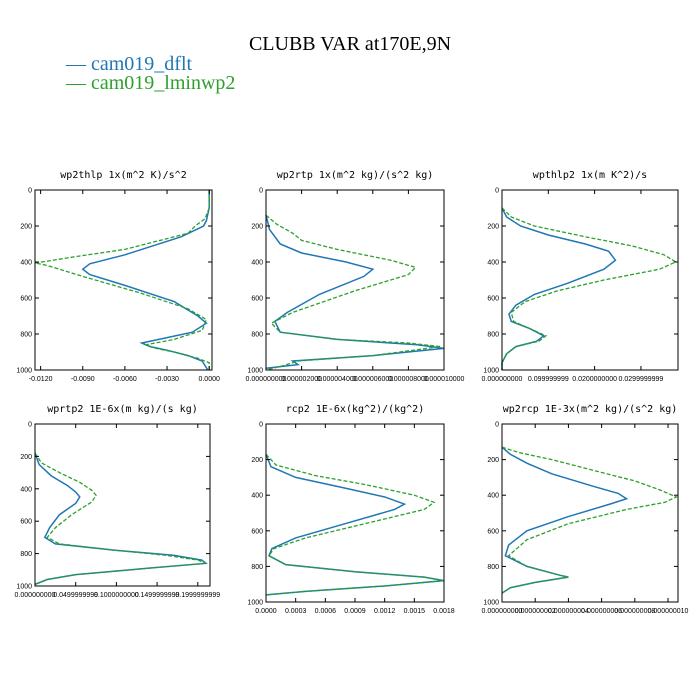 Image resolution: width=700 pixels, height=700 pixels. I want to click on panel-title: wp2thlp 1x(m^2 K)/s^2, so click(123, 175).